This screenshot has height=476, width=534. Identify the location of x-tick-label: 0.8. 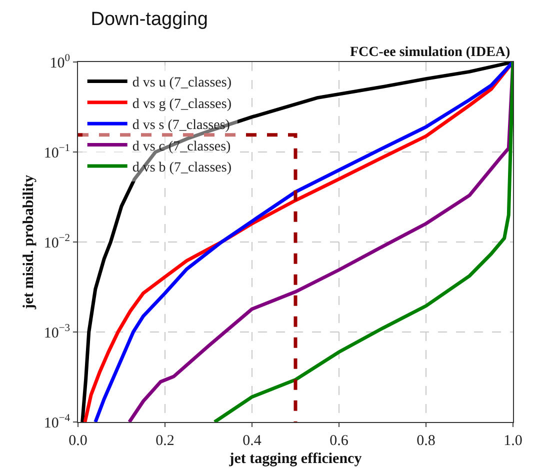
(426, 441).